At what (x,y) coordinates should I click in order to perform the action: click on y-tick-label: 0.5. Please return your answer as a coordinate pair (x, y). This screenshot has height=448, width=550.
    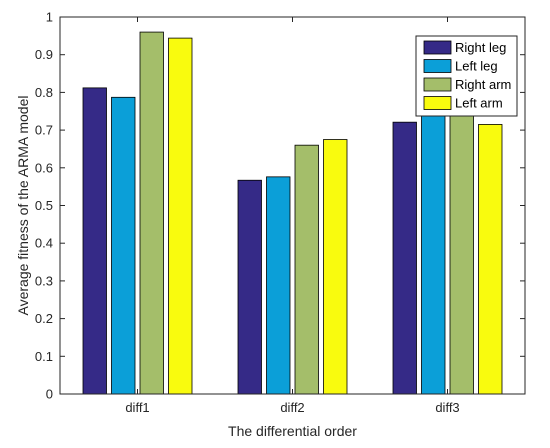
    Looking at the image, I should click on (44, 205).